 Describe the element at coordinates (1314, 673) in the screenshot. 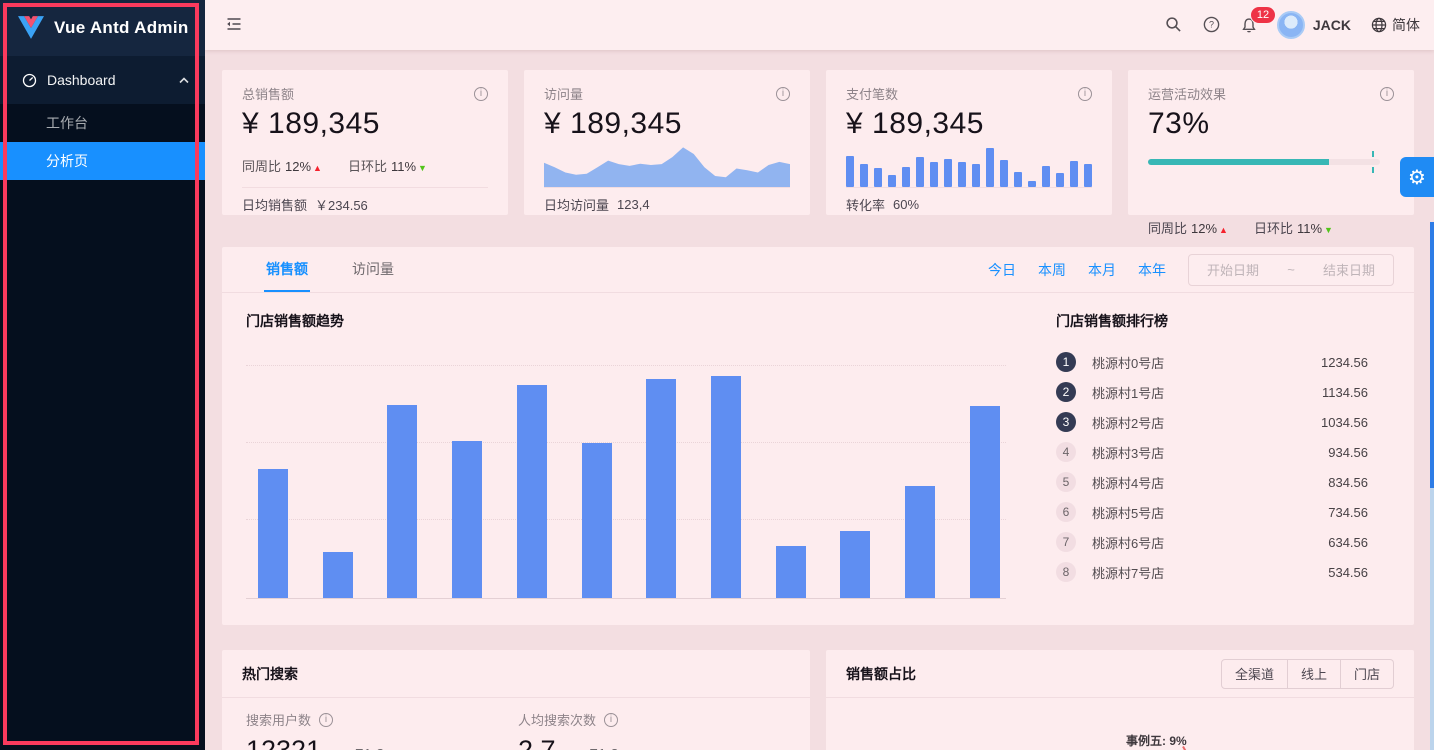

I see `channel-online-button: 线上` at that location.